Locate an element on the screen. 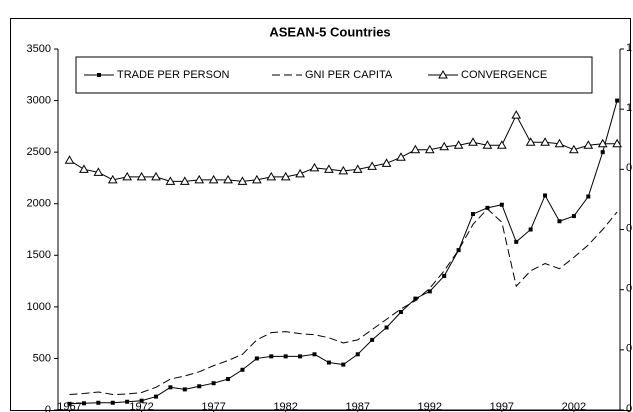 This screenshot has height=412, width=633. legend-label: GNI PER CAPITA is located at coordinates (349, 75).